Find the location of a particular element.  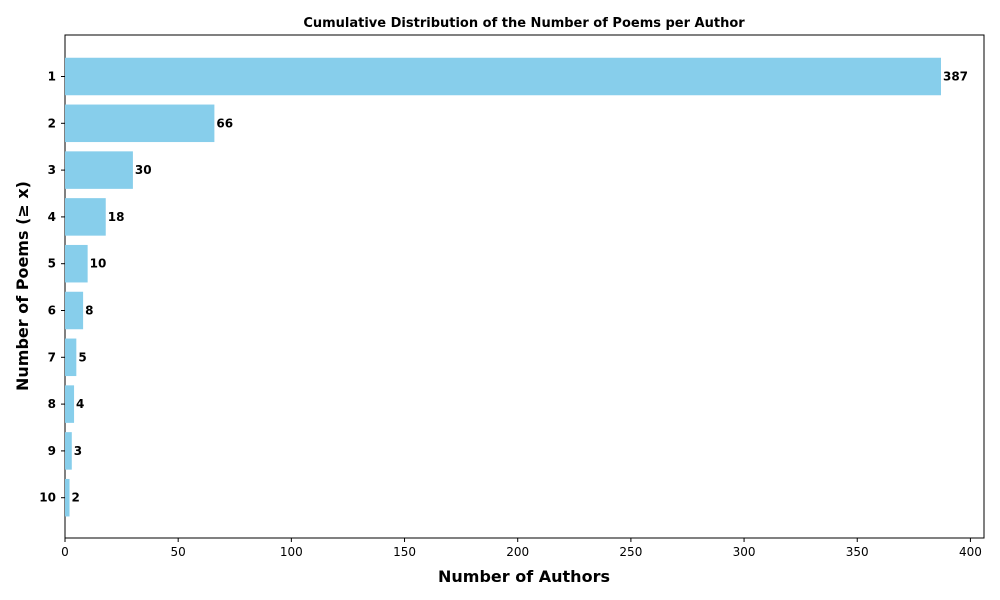

y-tick-label-9: 9 is located at coordinates (52, 451).